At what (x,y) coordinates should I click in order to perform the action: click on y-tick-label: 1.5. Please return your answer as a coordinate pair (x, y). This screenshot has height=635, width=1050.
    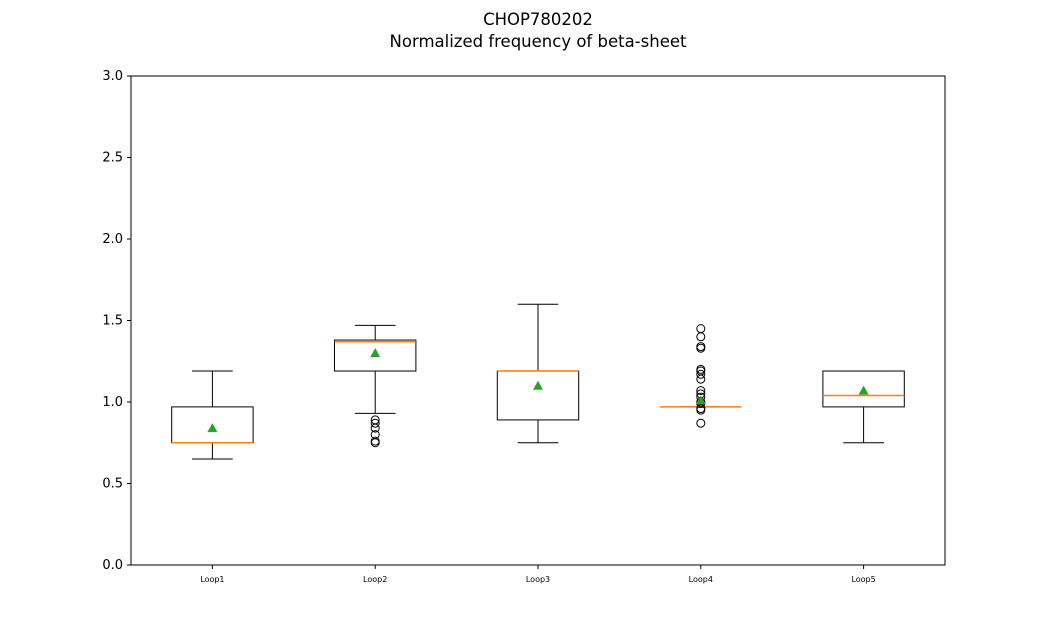
    Looking at the image, I should click on (112, 321).